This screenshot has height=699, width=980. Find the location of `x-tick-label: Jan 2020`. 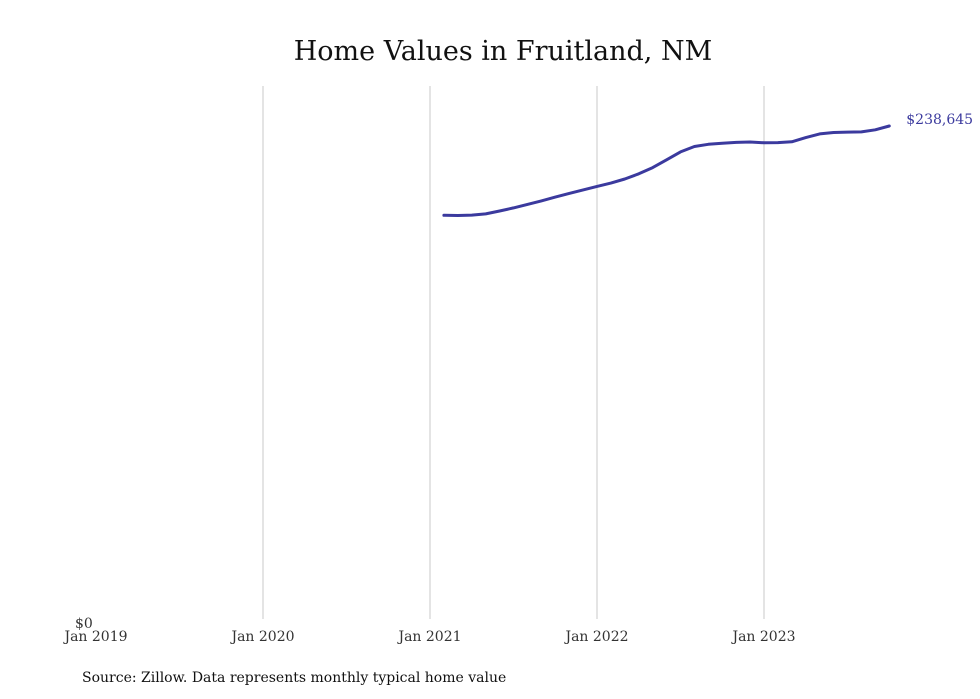

x-tick-label: Jan 2020 is located at coordinates (261, 637).